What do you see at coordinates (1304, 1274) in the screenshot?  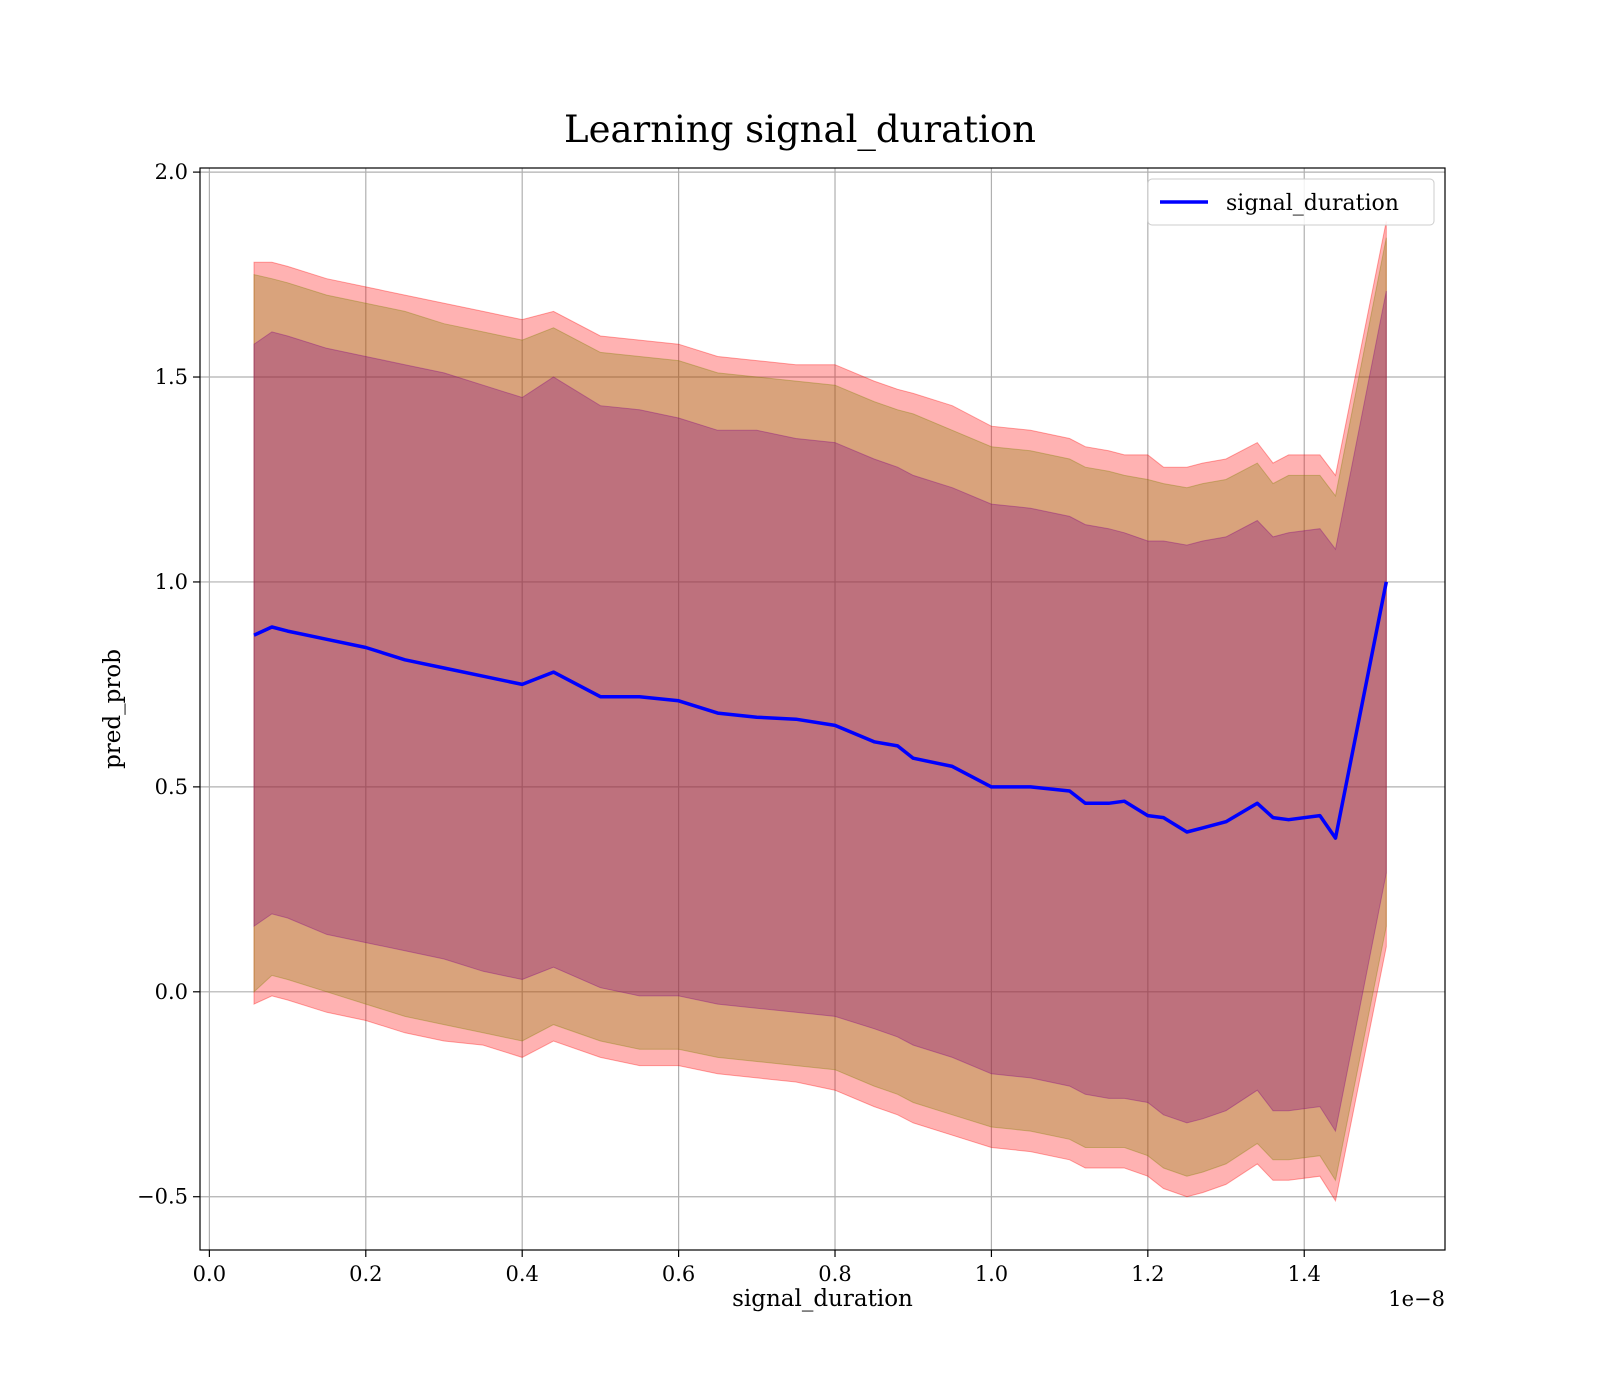 I see `x-tick-label: 1.4` at bounding box center [1304, 1274].